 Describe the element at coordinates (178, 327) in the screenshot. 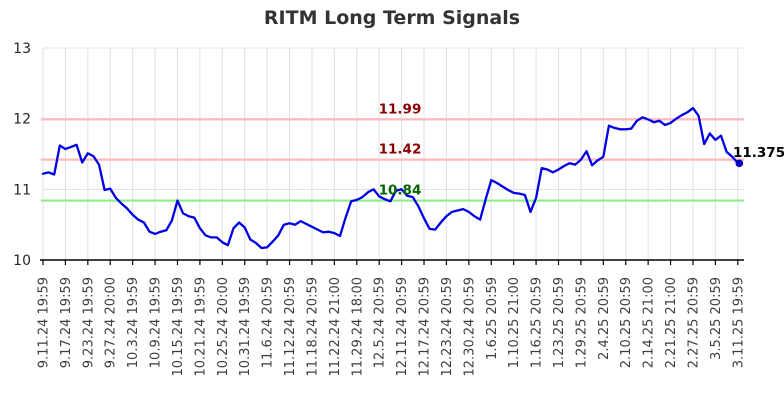

I see `x-axis-tick-label: 10.15.24 19:59` at that location.